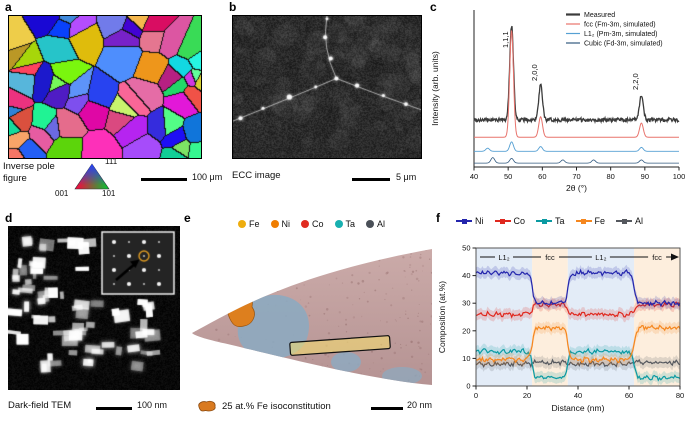 The image size is (685, 425). What do you see at coordinates (327, 87) in the screenshot?
I see `ecc-image` at bounding box center [327, 87].